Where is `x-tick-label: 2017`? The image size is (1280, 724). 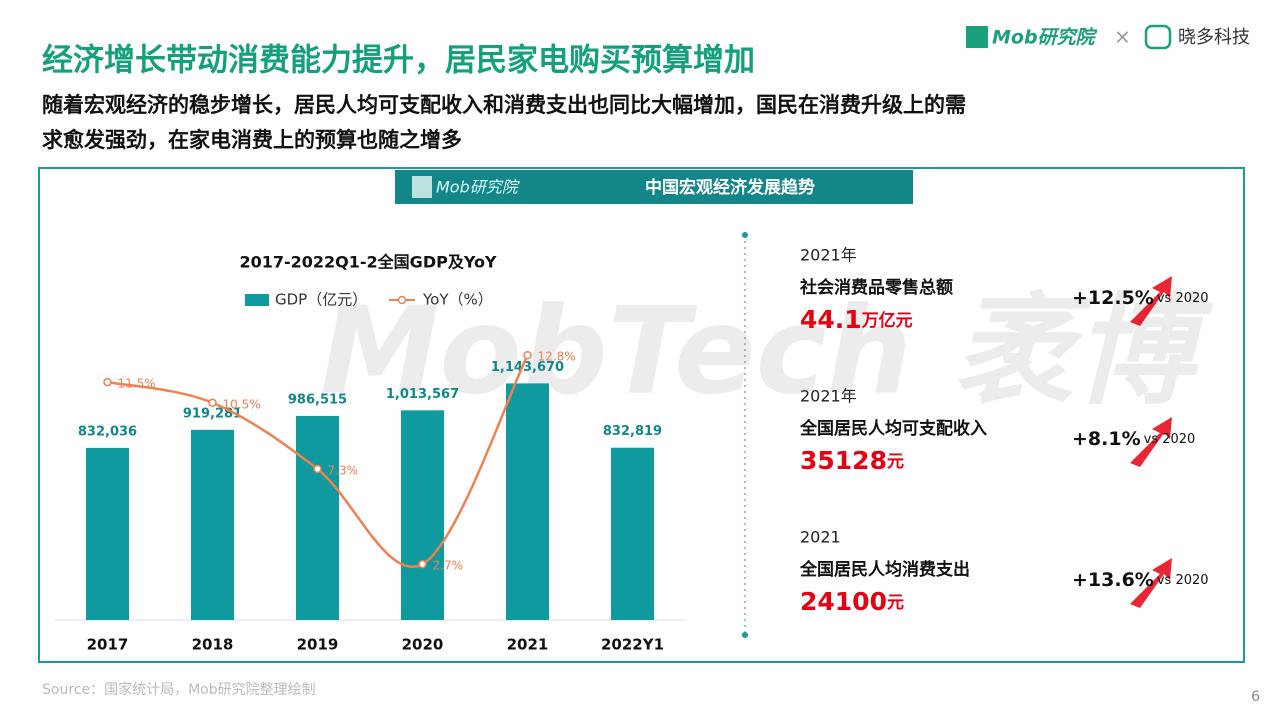 x-tick-label: 2017 is located at coordinates (108, 645).